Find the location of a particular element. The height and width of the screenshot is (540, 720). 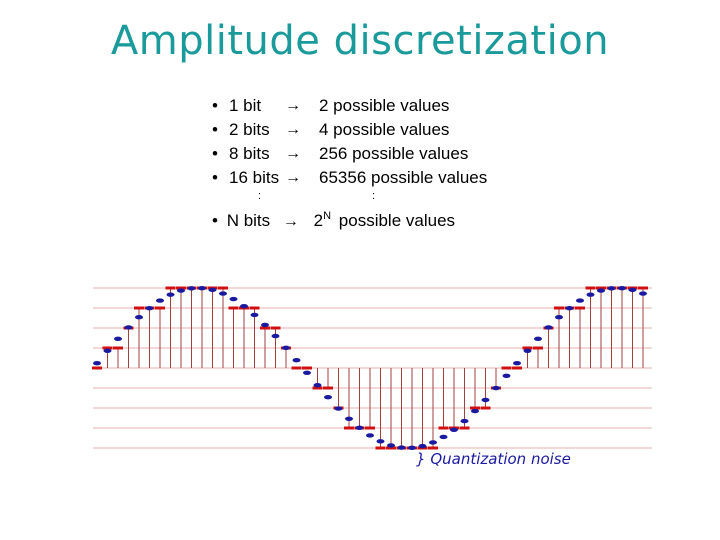

value-count: 65356 possible values is located at coordinates (403, 177).